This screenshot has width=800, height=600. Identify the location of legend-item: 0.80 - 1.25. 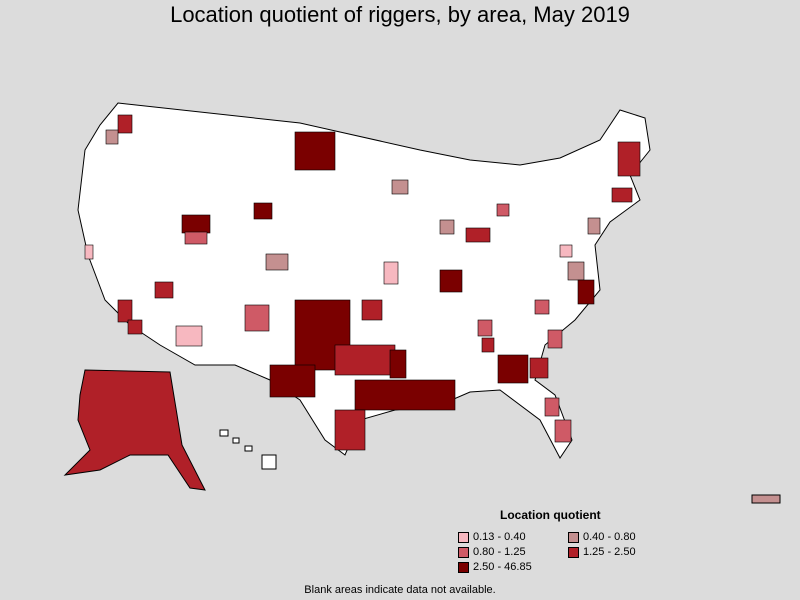
(513, 552).